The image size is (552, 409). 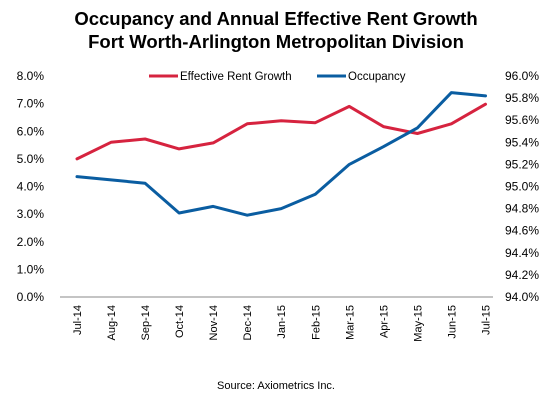 I want to click on left-axis-tick-label: 1.0%, so click(x=31, y=269).